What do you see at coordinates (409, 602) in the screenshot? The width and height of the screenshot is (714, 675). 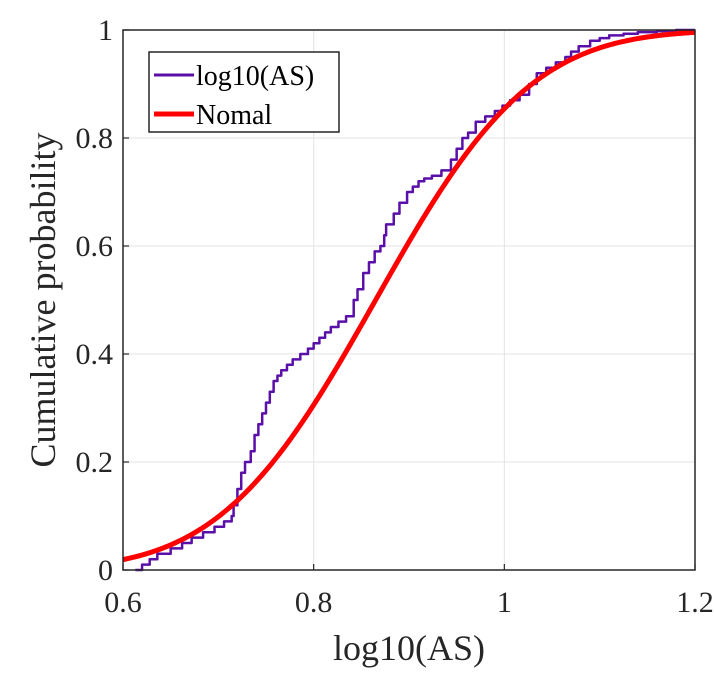 I see `x-tick-labels: 0.6 0.8 1 1.2` at bounding box center [409, 602].